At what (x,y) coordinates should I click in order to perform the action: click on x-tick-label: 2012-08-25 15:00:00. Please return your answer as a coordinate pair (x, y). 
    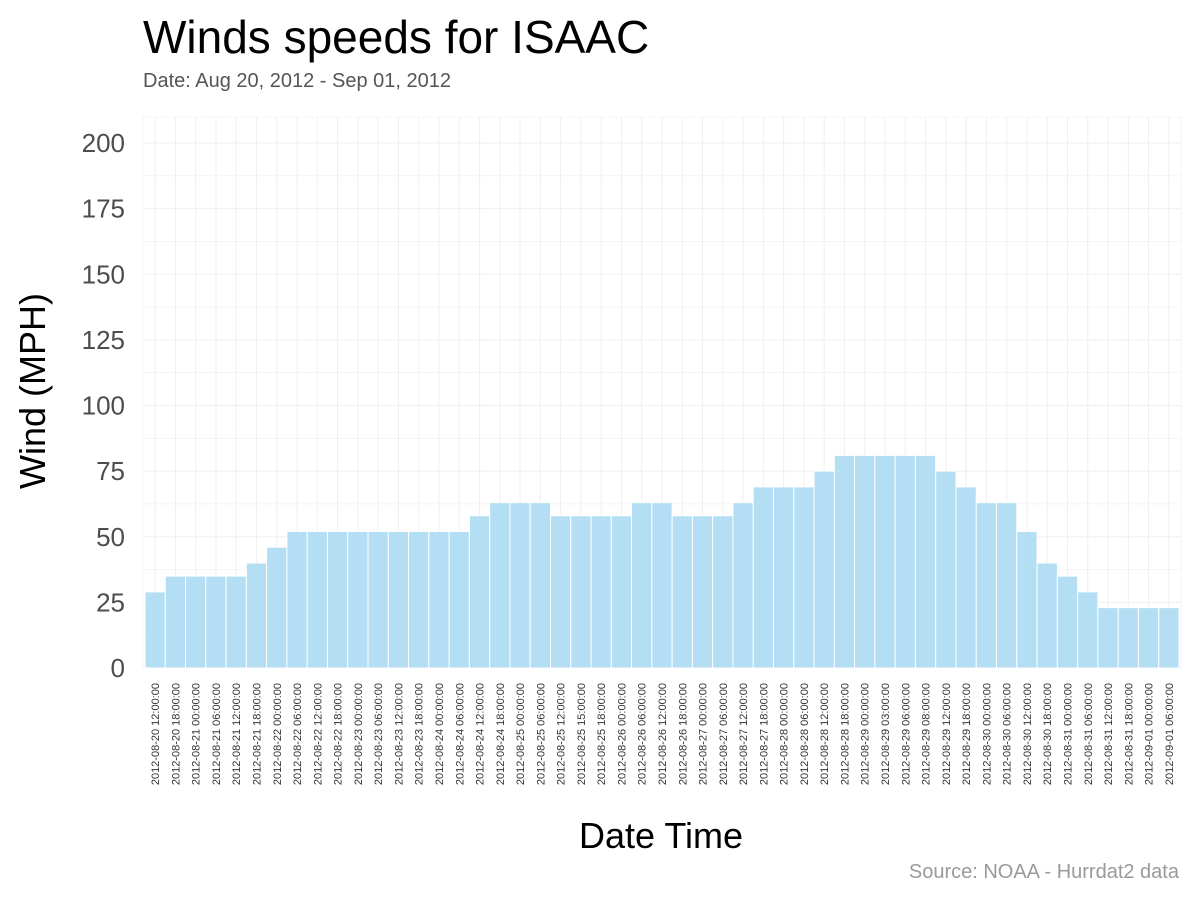
    Looking at the image, I should click on (582, 734).